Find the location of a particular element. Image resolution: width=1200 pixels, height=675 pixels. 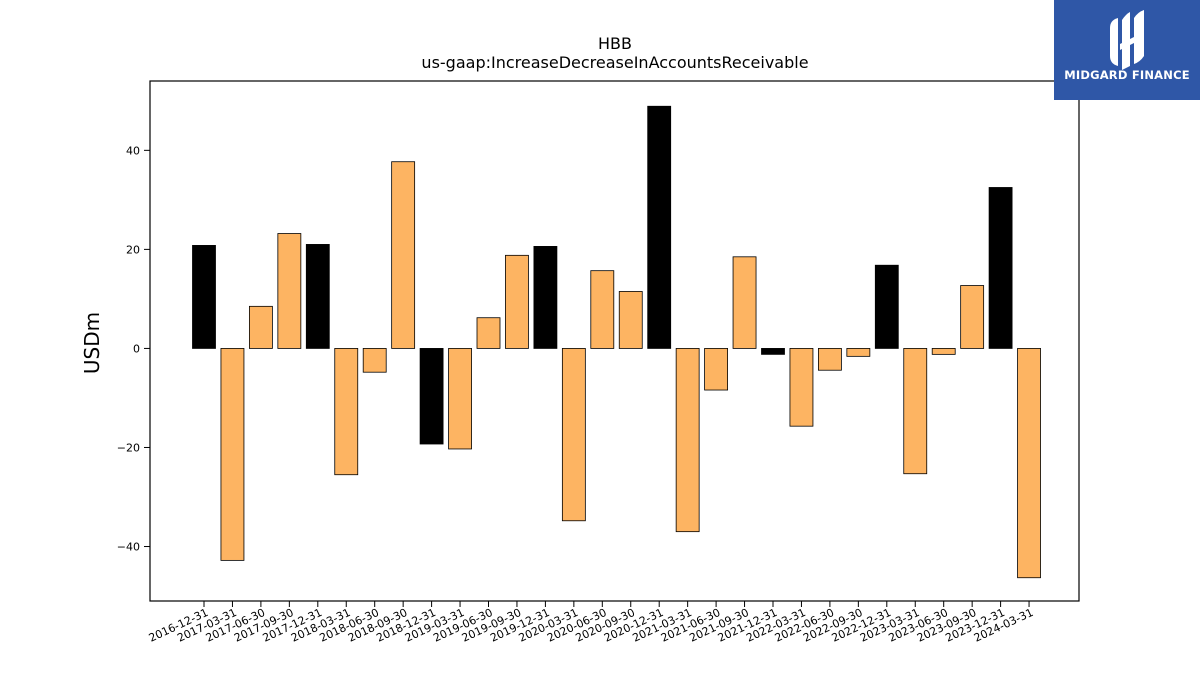

midgard-logo-icon is located at coordinates (1127, 40).